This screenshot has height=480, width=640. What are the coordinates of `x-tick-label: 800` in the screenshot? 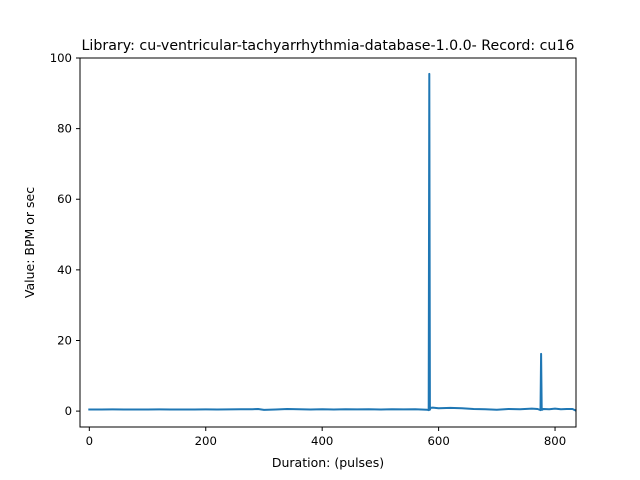 It's located at (555, 441).